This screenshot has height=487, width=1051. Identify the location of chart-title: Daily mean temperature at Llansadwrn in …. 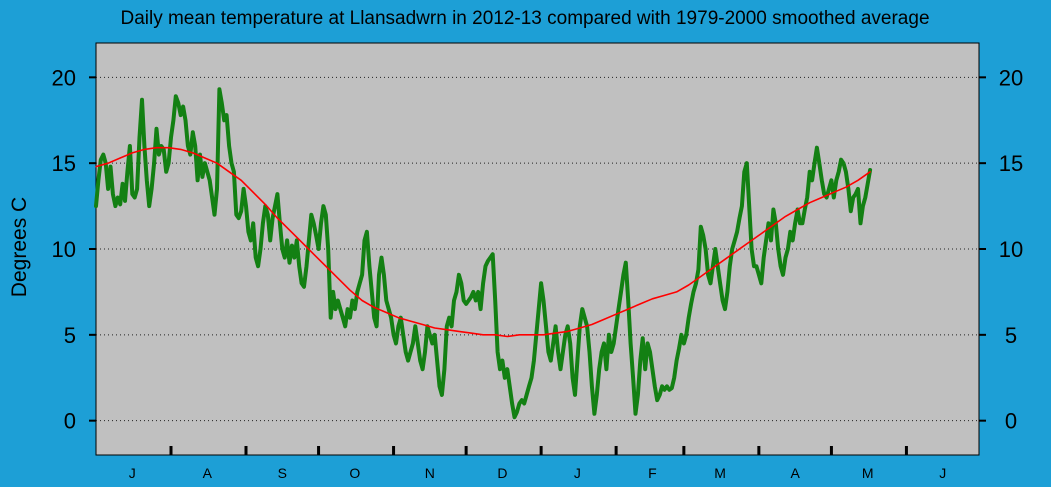
(524, 18).